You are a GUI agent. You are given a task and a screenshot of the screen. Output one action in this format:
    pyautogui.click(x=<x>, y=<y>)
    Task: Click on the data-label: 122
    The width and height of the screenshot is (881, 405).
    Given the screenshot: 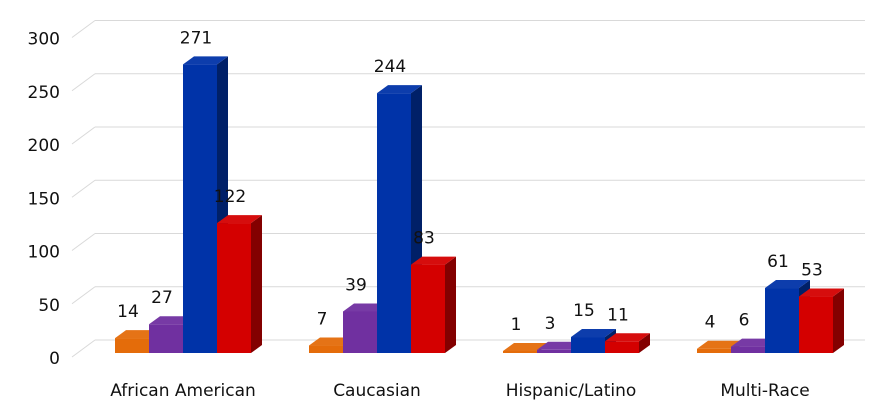 What is the action you would take?
    pyautogui.click(x=230, y=197)
    